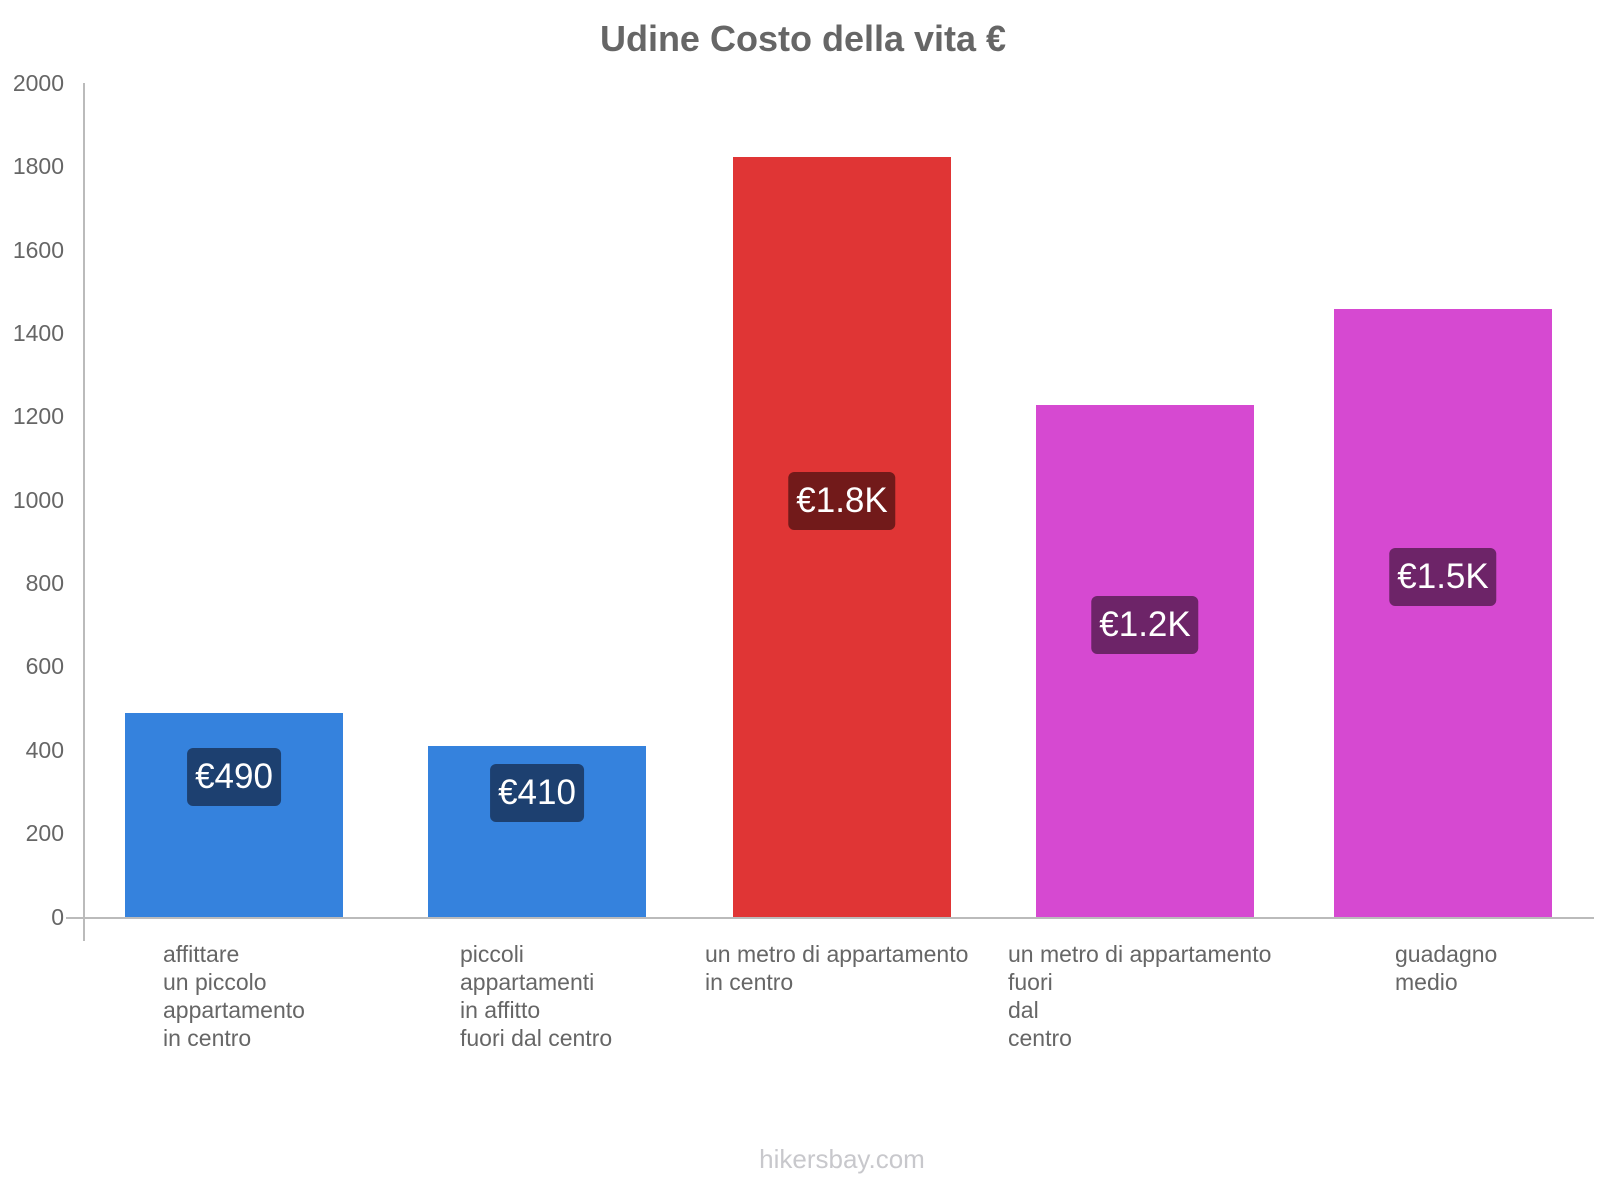 This screenshot has width=1600, height=1200. Describe the element at coordinates (1446, 954) in the screenshot. I see `x-label-line: guadagno` at that location.